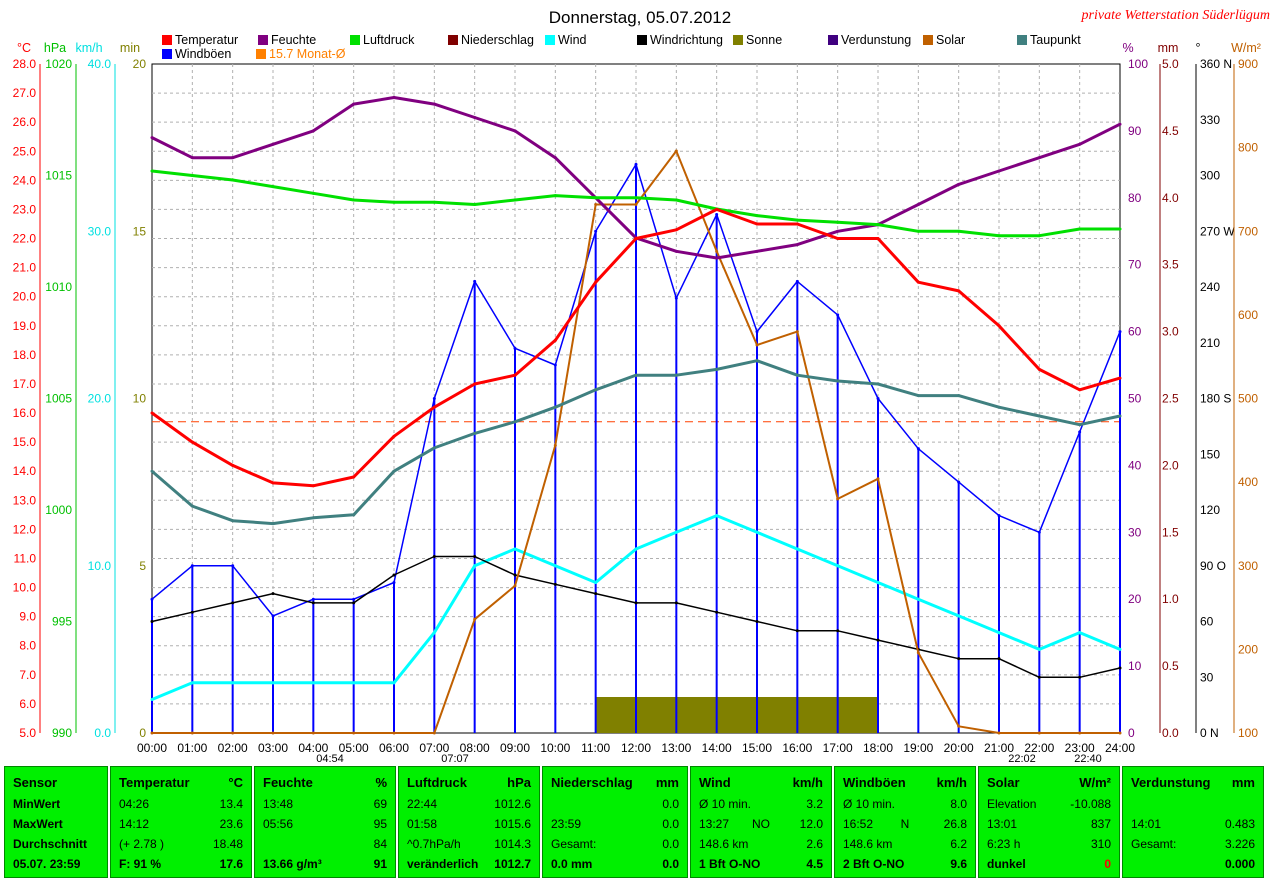 This screenshot has width=1280, height=882. What do you see at coordinates (25, 500) in the screenshot?
I see `temp-axis-tick: 13.0` at bounding box center [25, 500].